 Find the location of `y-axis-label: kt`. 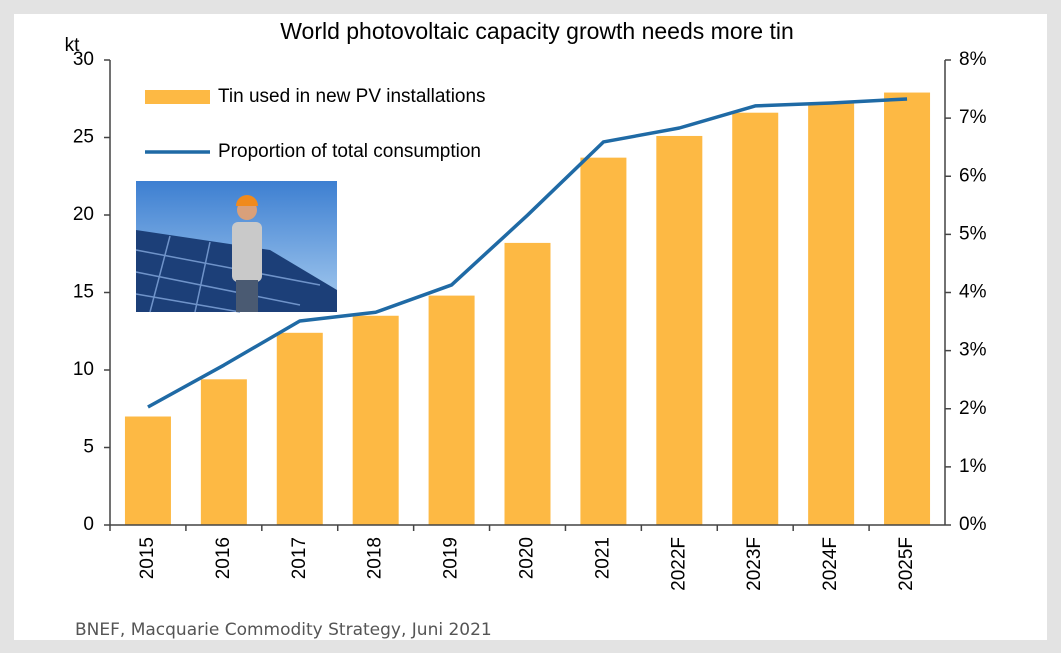

y-axis-label: kt is located at coordinates (73, 45).